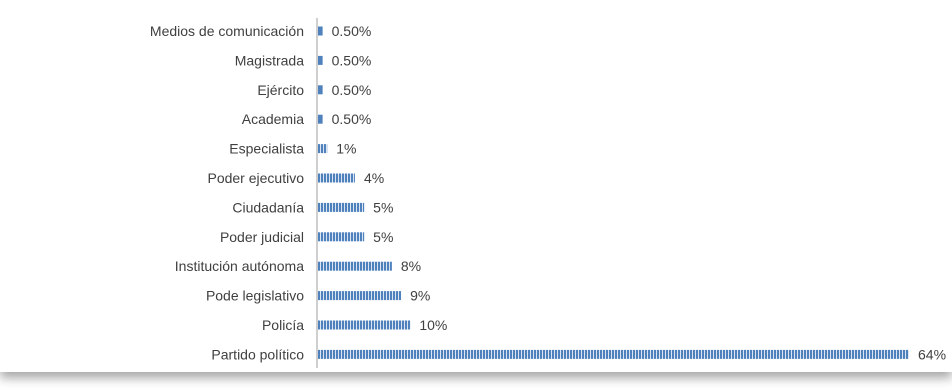 This screenshot has height=390, width=952. What do you see at coordinates (266, 149) in the screenshot?
I see `category-label: Especialista` at bounding box center [266, 149].